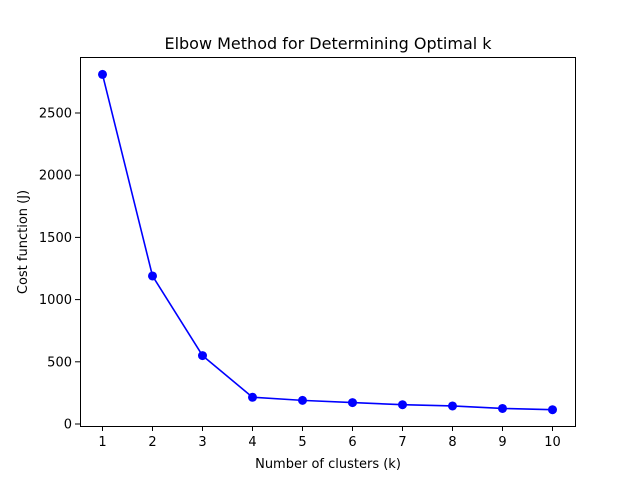  What do you see at coordinates (59, 362) in the screenshot?
I see `y-tick-label: 500` at bounding box center [59, 362].